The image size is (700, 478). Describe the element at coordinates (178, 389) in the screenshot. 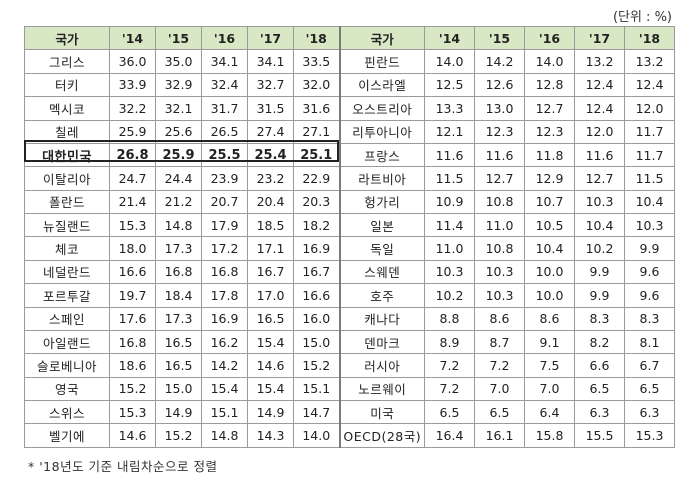

I see `value-cell: 15.0` at that location.